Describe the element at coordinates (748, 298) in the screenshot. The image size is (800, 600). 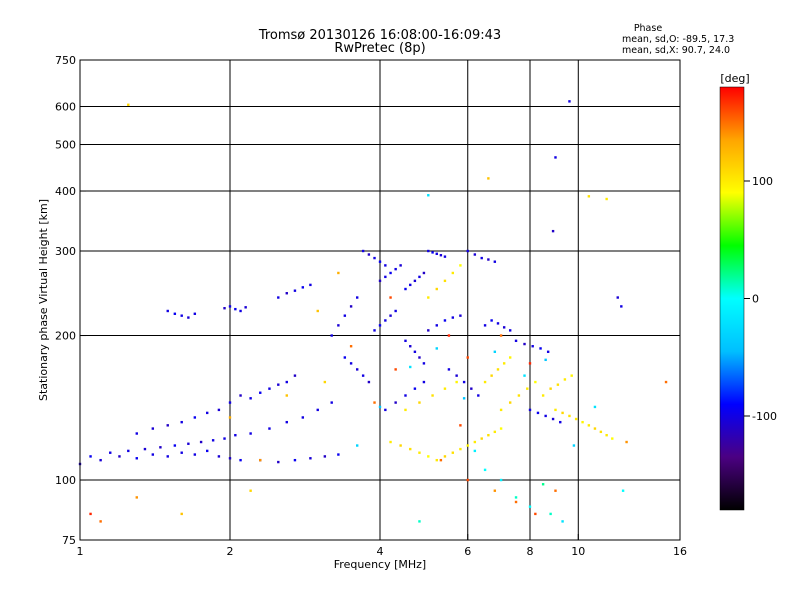
I see `colorbar-ticks: 100 0 -100` at that location.